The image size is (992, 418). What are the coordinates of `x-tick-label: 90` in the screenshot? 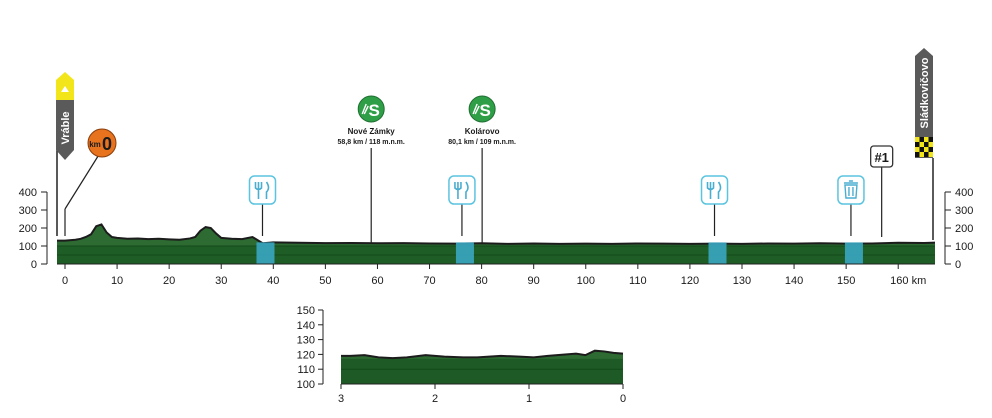 It's located at (534, 281).